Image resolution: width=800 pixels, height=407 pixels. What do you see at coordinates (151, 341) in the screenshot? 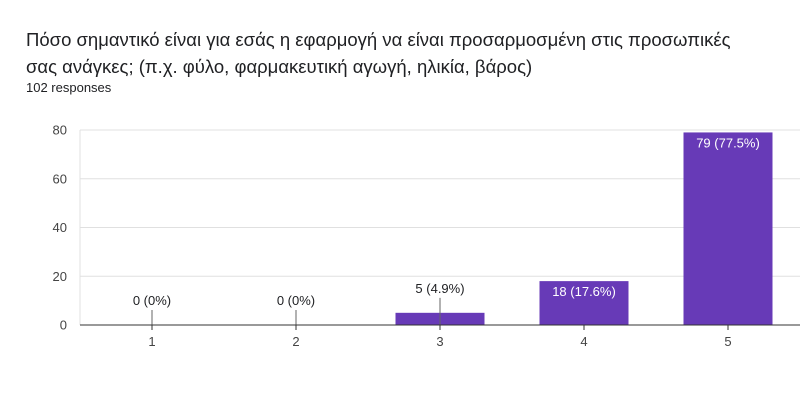
I see `x-tick-label: 1` at bounding box center [151, 341].